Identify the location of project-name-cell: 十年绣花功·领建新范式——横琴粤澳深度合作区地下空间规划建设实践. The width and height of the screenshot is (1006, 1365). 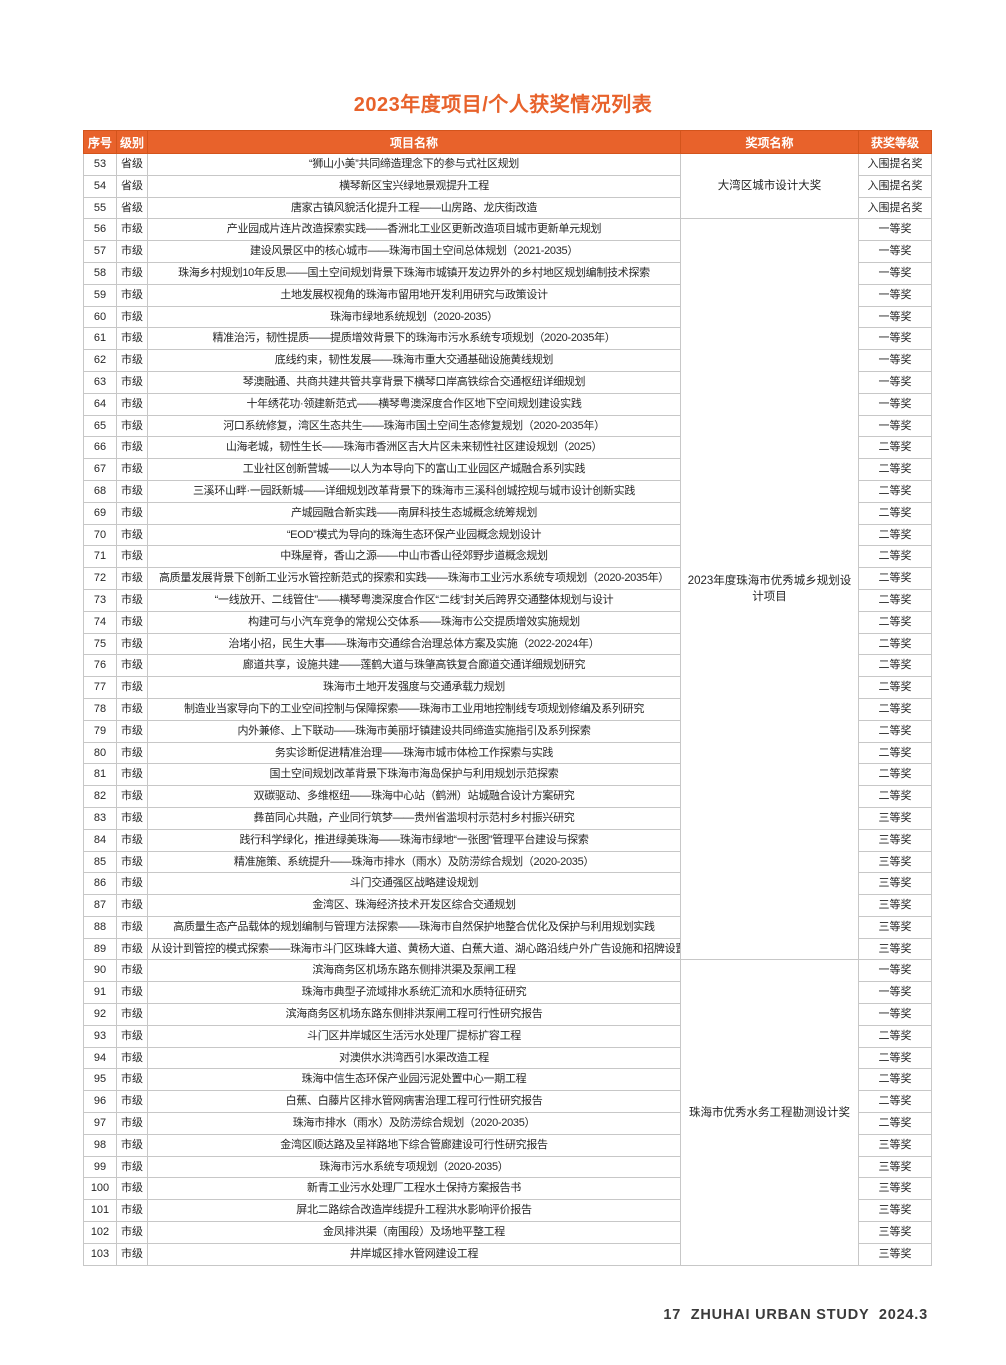
(414, 404).